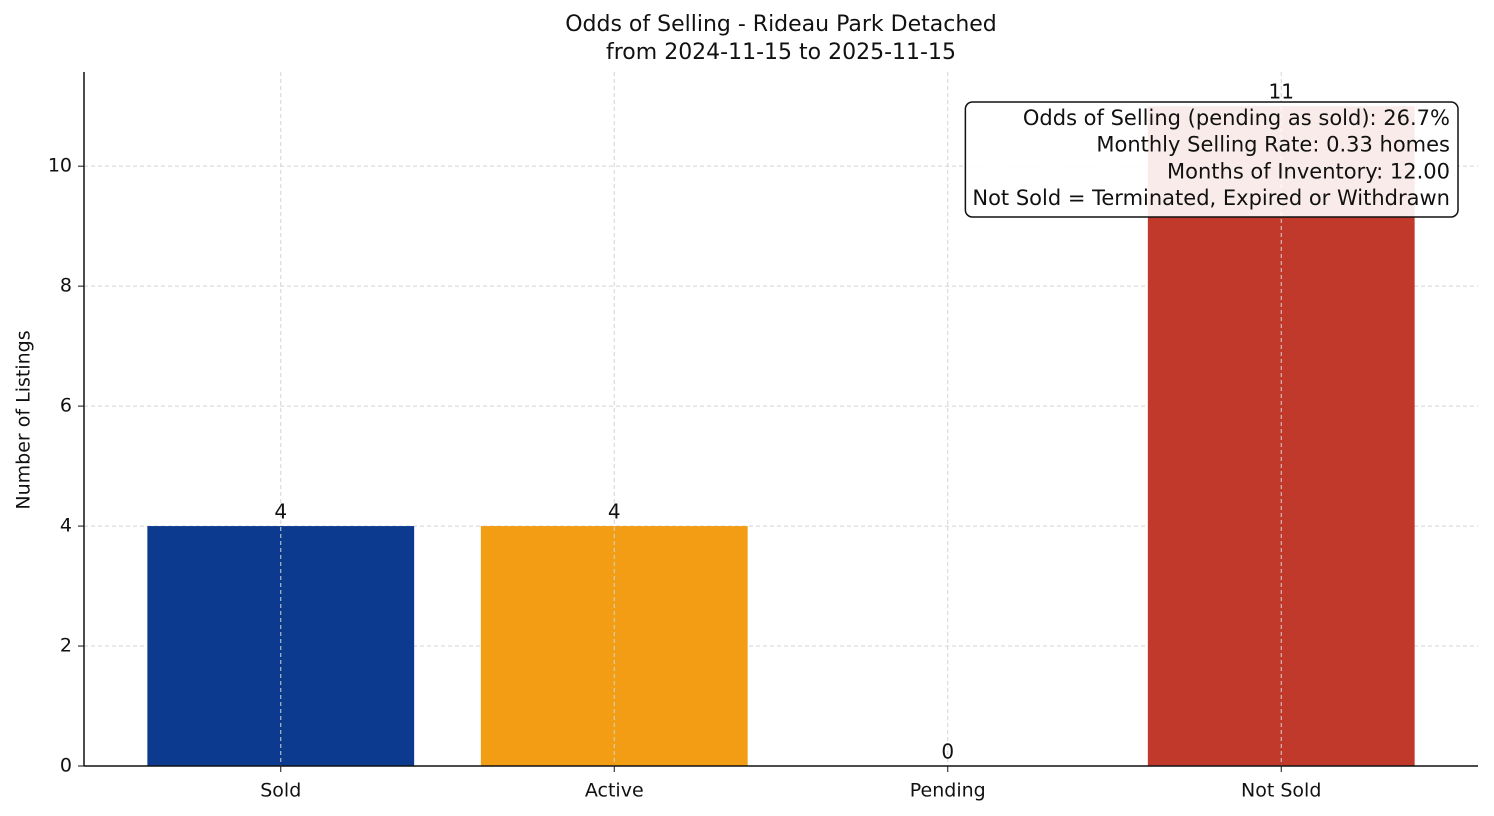 Image resolution: width=1494 pixels, height=816 pixels. Describe the element at coordinates (947, 752) in the screenshot. I see `value-label: 0` at that location.